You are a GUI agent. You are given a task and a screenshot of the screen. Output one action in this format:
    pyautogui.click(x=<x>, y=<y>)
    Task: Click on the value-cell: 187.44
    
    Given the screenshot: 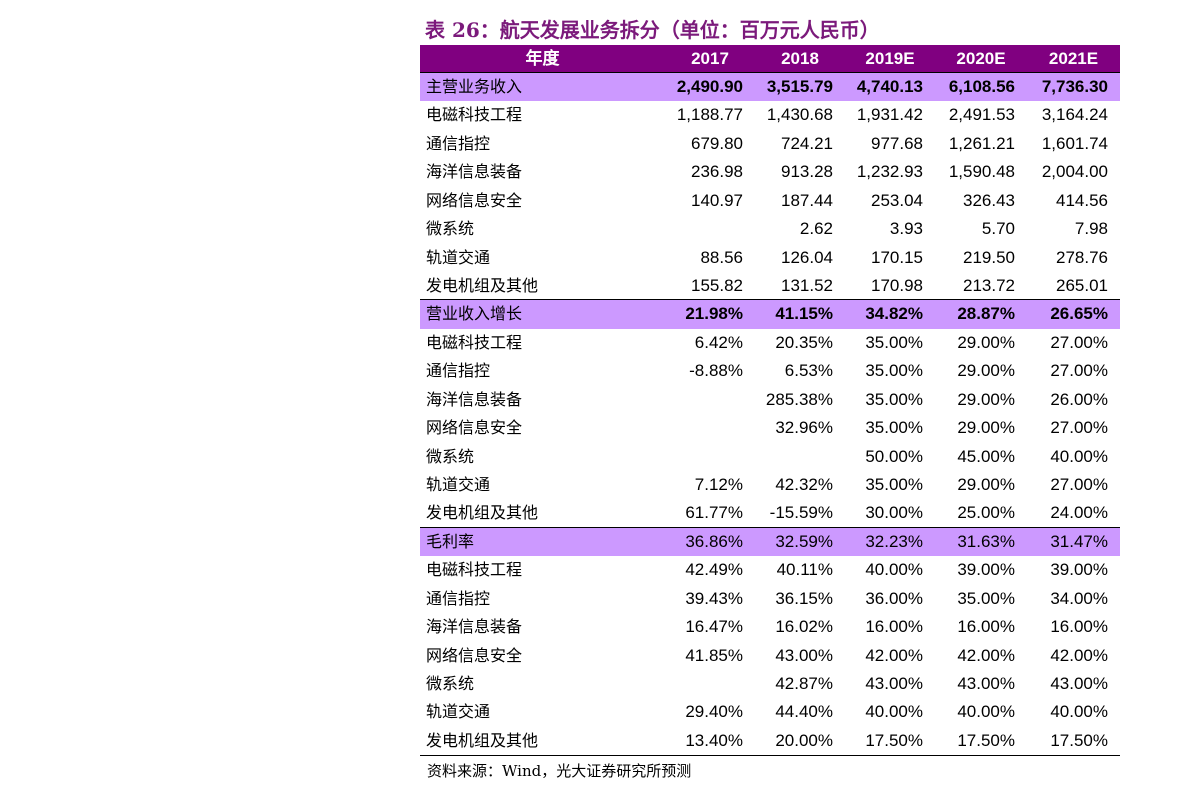 What is the action you would take?
    pyautogui.click(x=807, y=200)
    